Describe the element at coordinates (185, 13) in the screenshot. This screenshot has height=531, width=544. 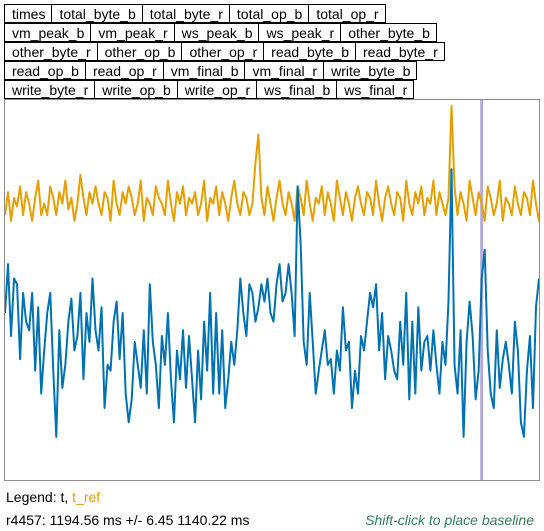
I see `metric-button-total-byte-r: total_byte_r` at that location.